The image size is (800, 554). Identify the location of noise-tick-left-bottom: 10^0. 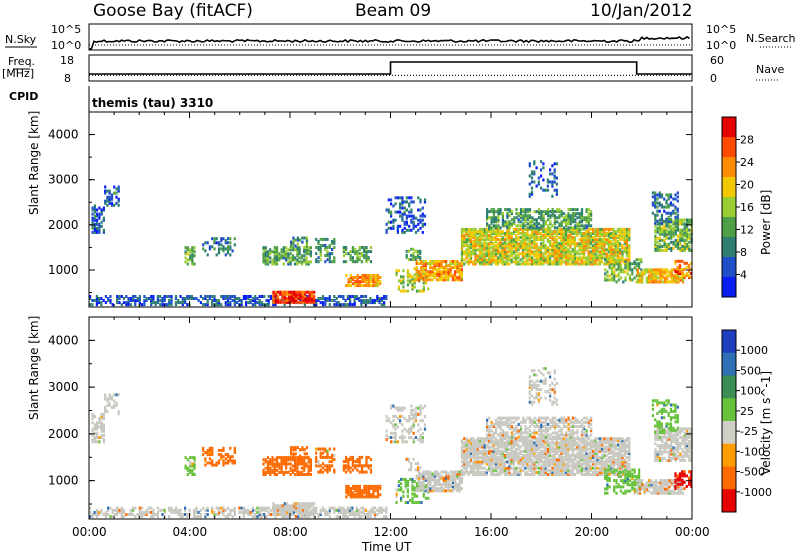
(66, 45).